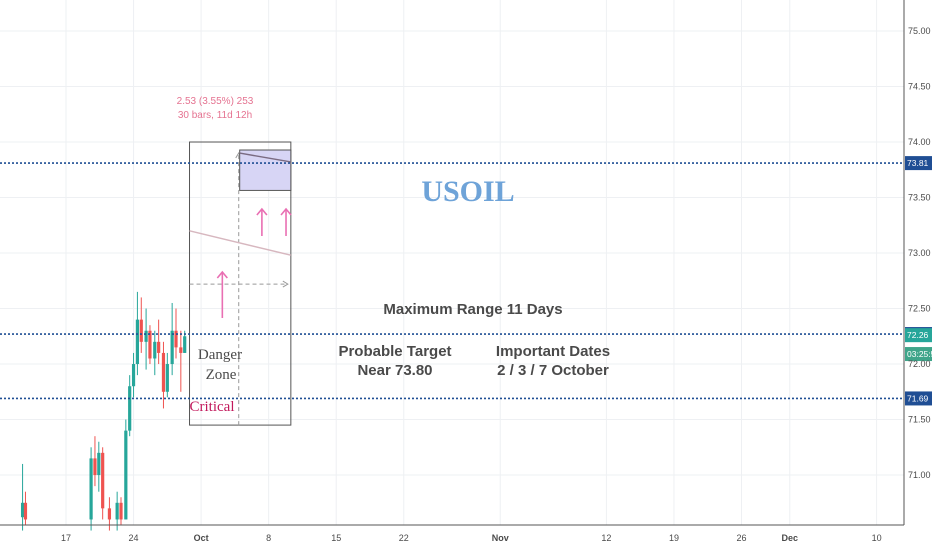 The width and height of the screenshot is (932, 550). I want to click on x-tick-label: 26, so click(741, 538).